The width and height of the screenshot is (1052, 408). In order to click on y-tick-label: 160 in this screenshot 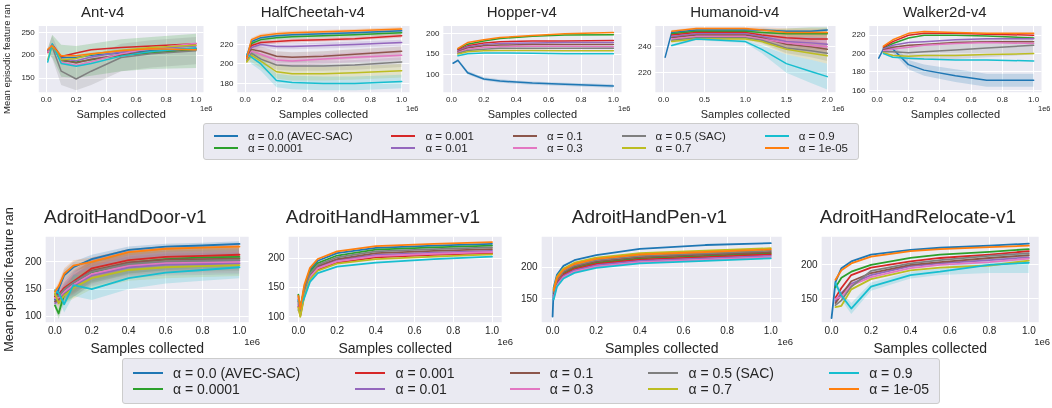, I will do `click(858, 90)`.